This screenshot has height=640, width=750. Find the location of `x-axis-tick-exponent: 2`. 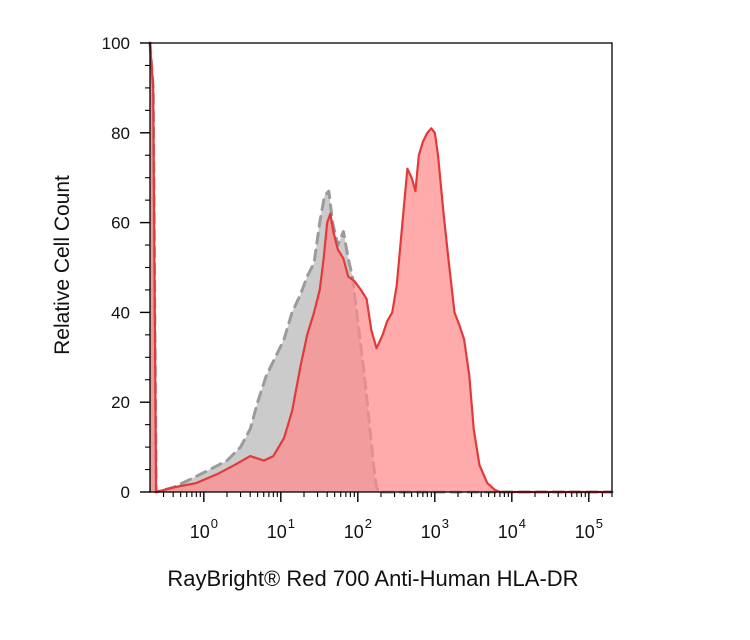

x-axis-tick-exponent: 2 is located at coordinates (368, 523).